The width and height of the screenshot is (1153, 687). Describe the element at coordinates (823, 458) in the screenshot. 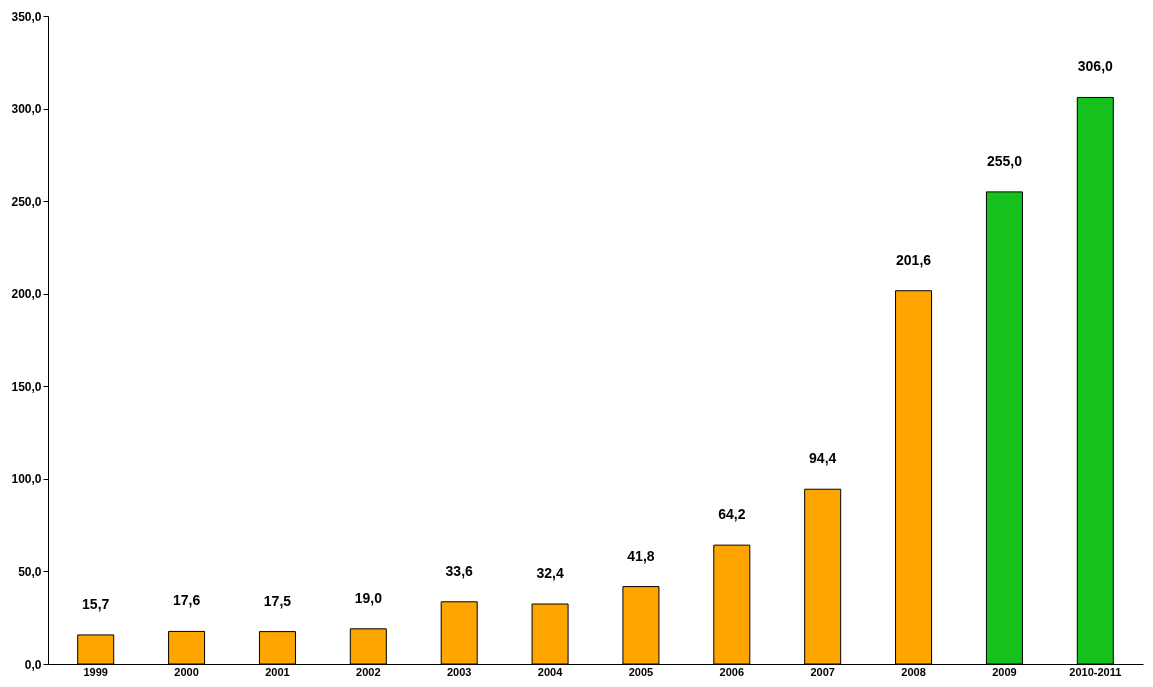

I see `data-label: 94,4` at that location.